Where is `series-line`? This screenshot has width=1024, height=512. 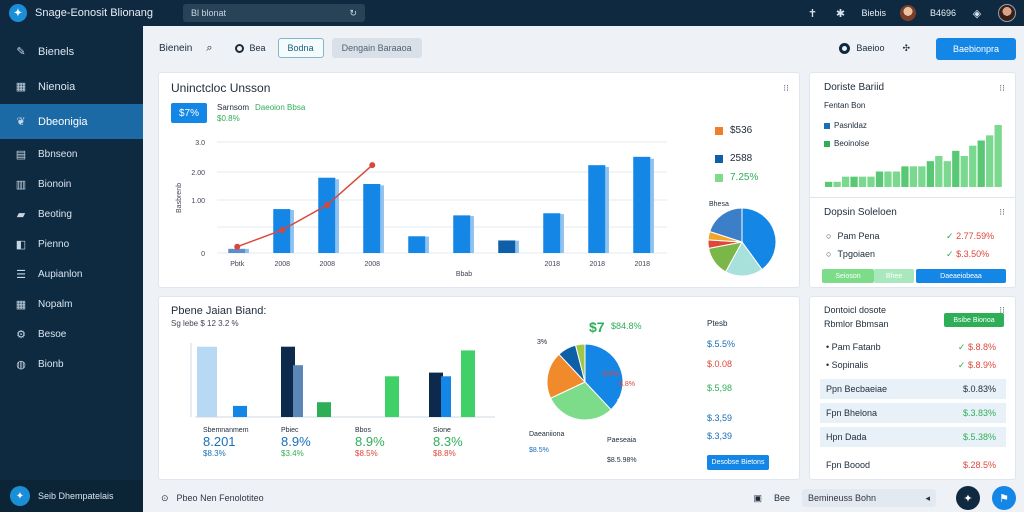
series-line is located at coordinates (304, 206).